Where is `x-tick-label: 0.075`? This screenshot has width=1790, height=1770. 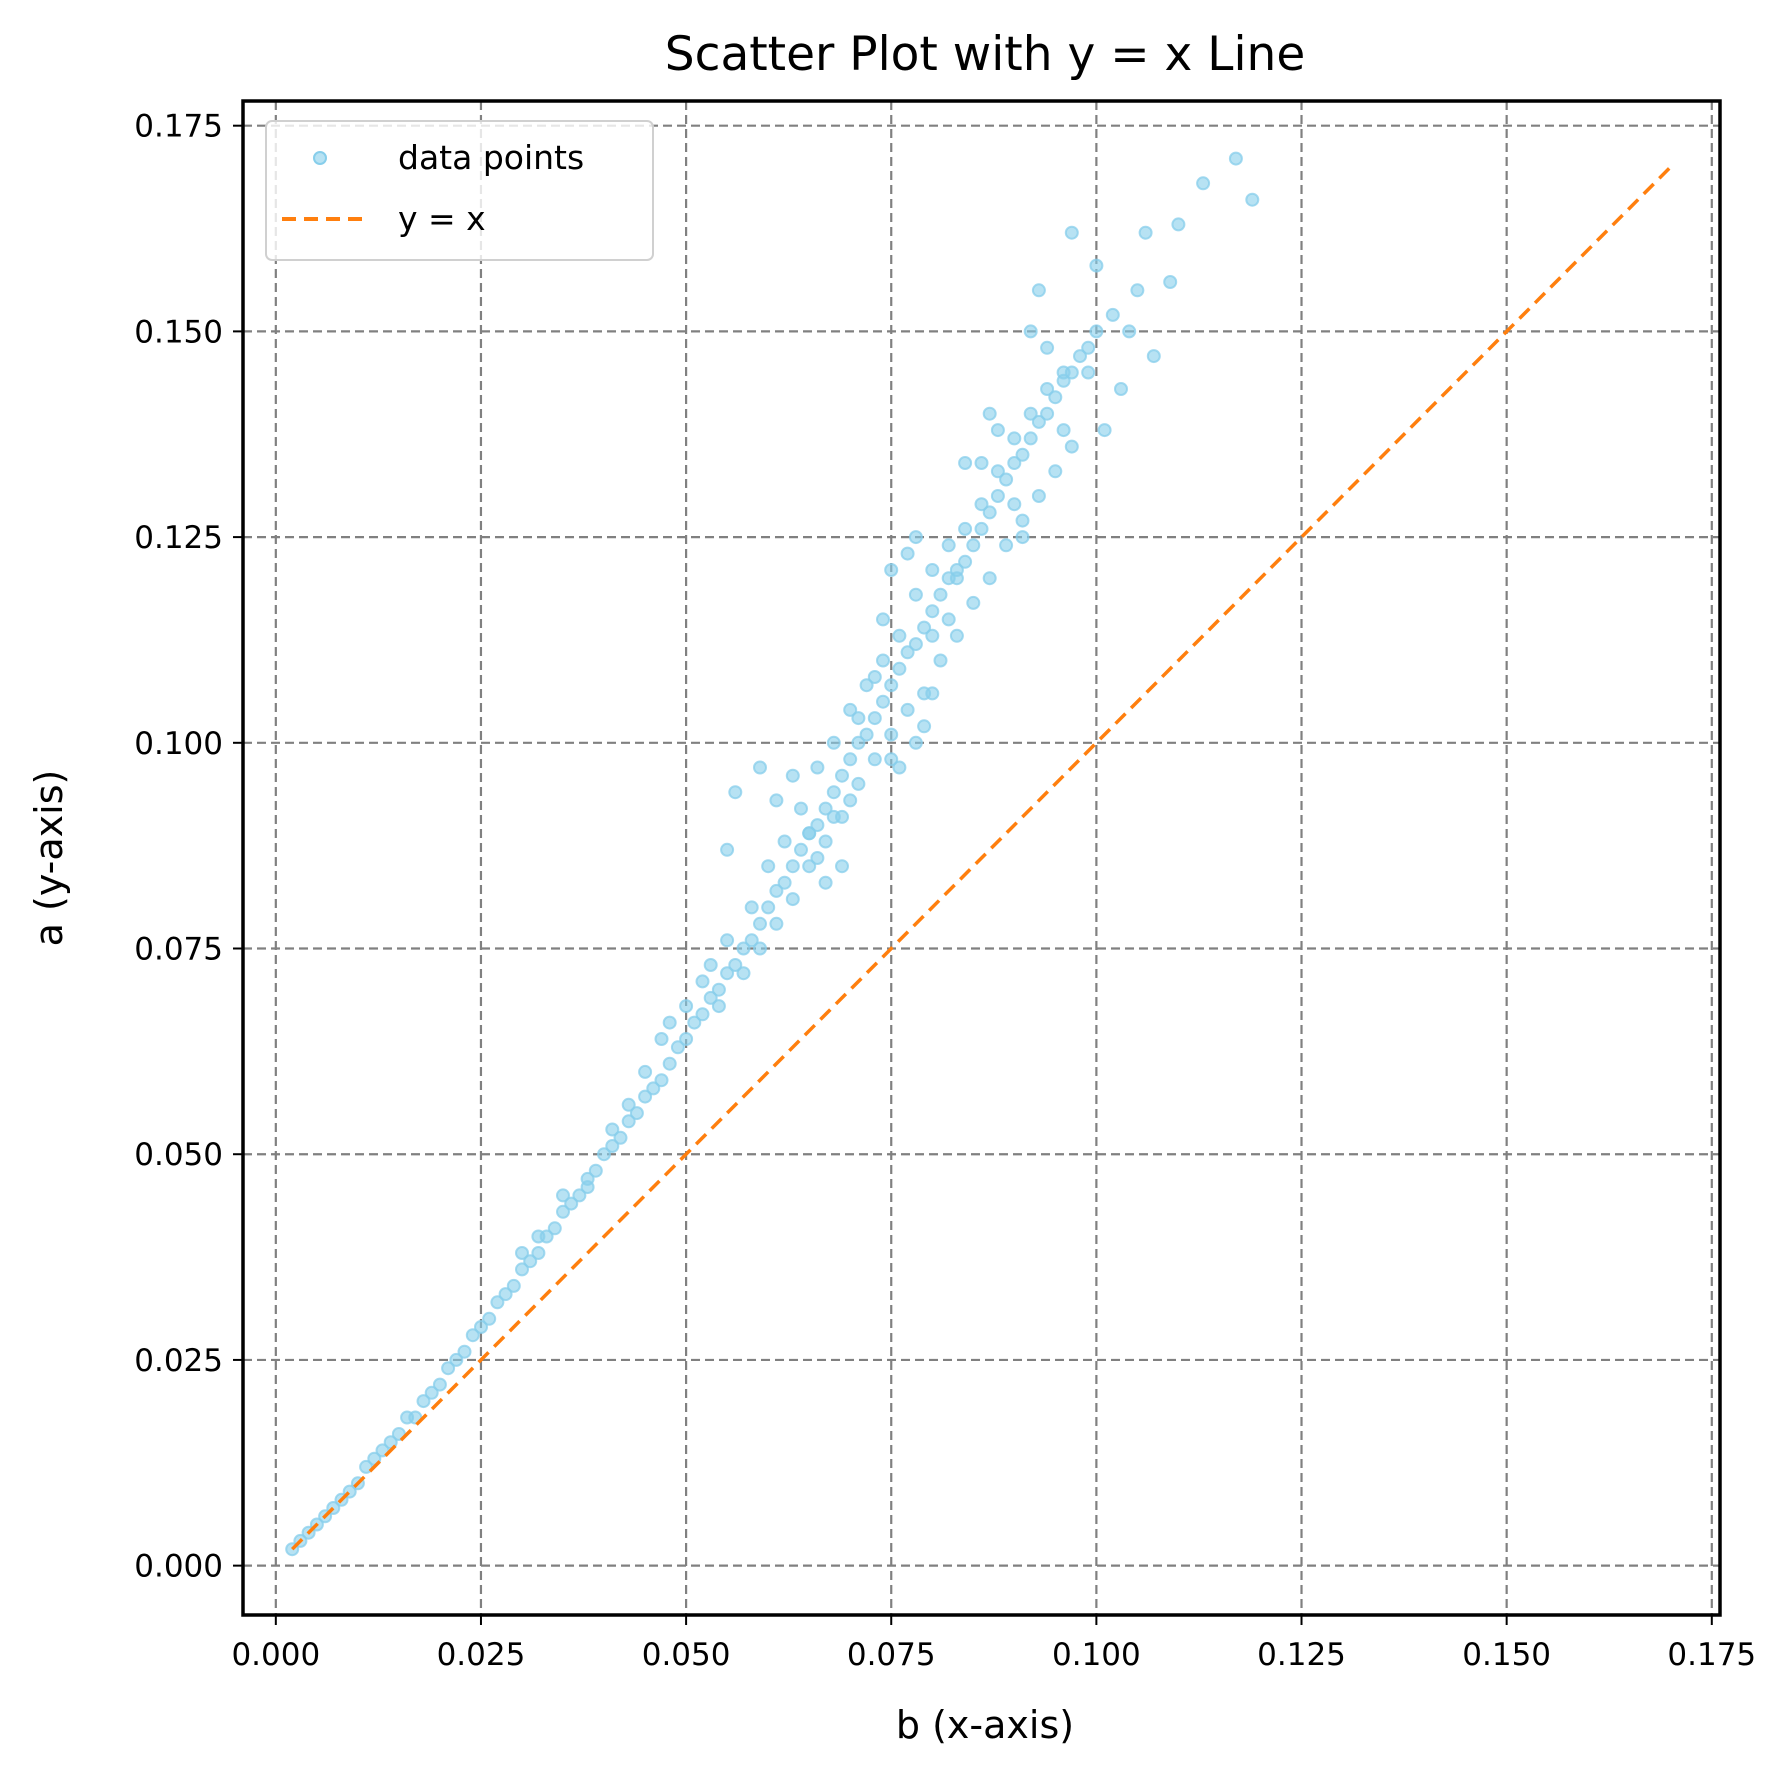 x-tick-label: 0.075 is located at coordinates (891, 1655).